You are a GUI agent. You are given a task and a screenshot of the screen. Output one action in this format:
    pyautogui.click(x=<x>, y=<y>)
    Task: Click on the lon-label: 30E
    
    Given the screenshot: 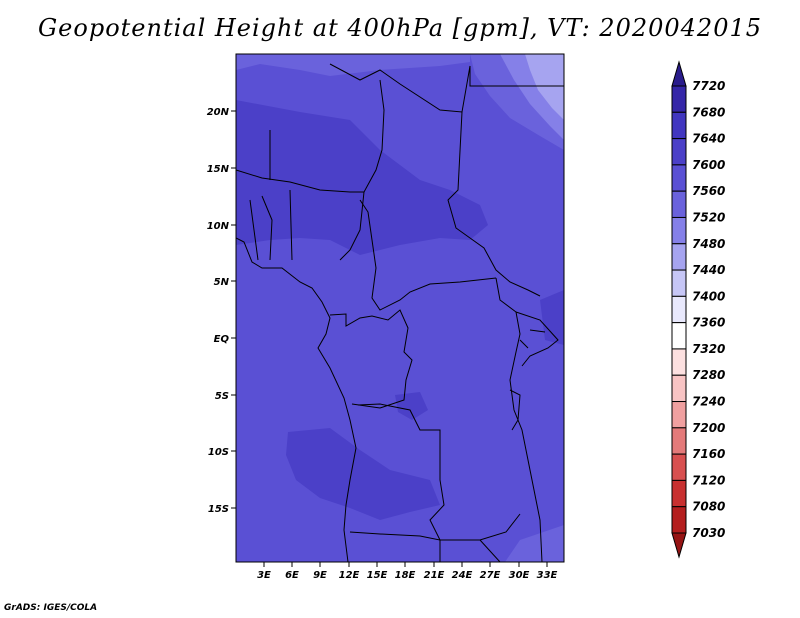 What is the action you would take?
    pyautogui.click(x=519, y=575)
    